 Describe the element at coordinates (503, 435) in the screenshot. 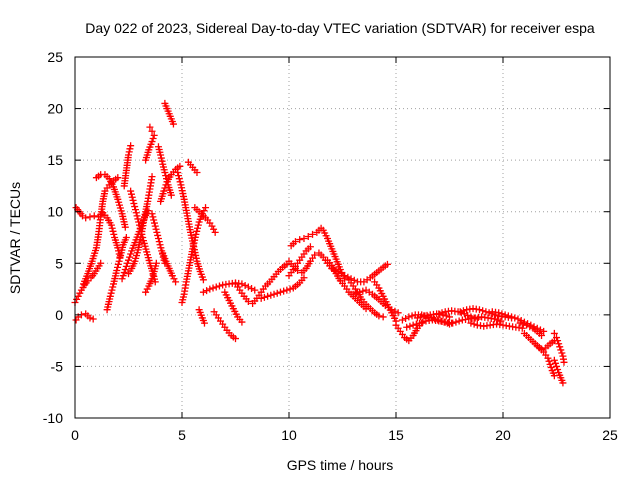

I see `x-tick-label: 20` at that location.